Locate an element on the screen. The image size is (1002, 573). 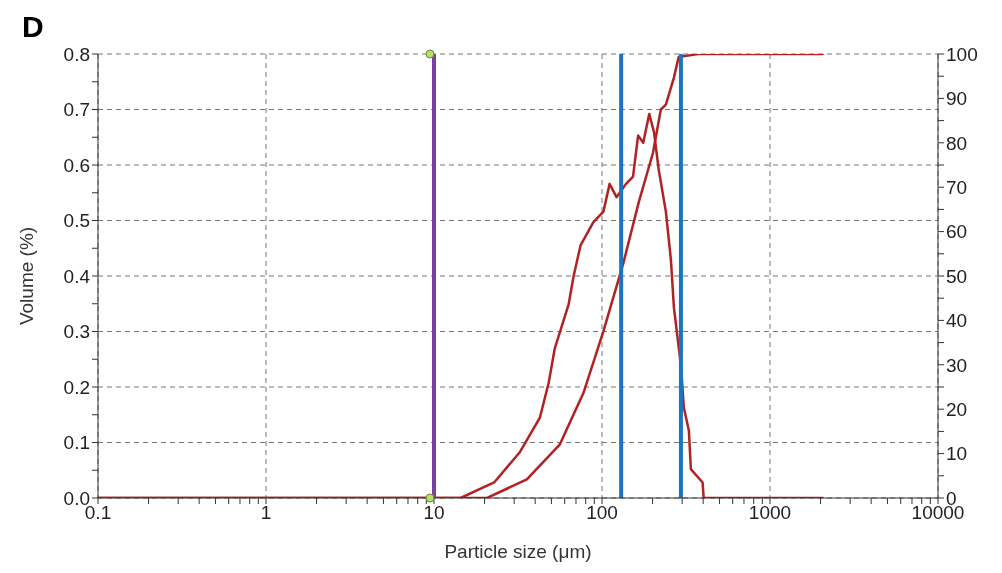
x-tick-label: 1000 is located at coordinates (770, 513).